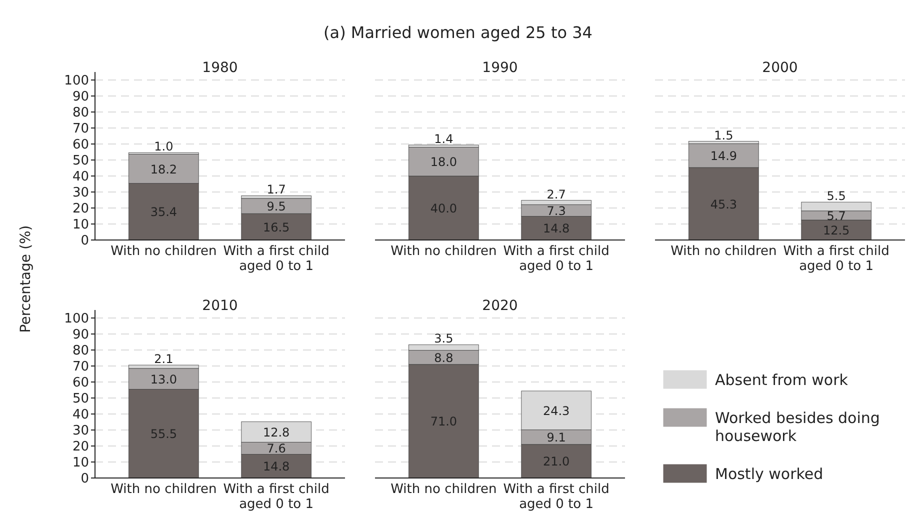 This screenshot has width=917, height=521. I want to click on data-label: 45.3, so click(724, 204).